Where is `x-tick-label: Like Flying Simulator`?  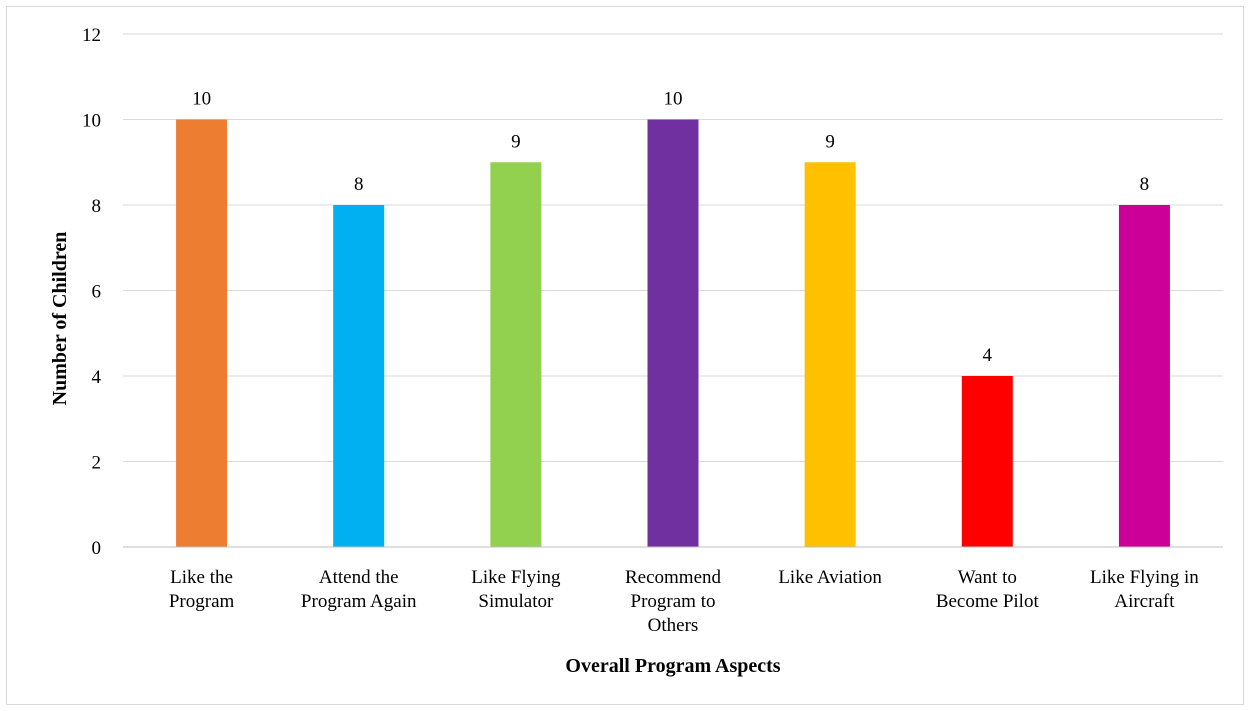
x-tick-label: Like Flying Simulator is located at coordinates (516, 589).